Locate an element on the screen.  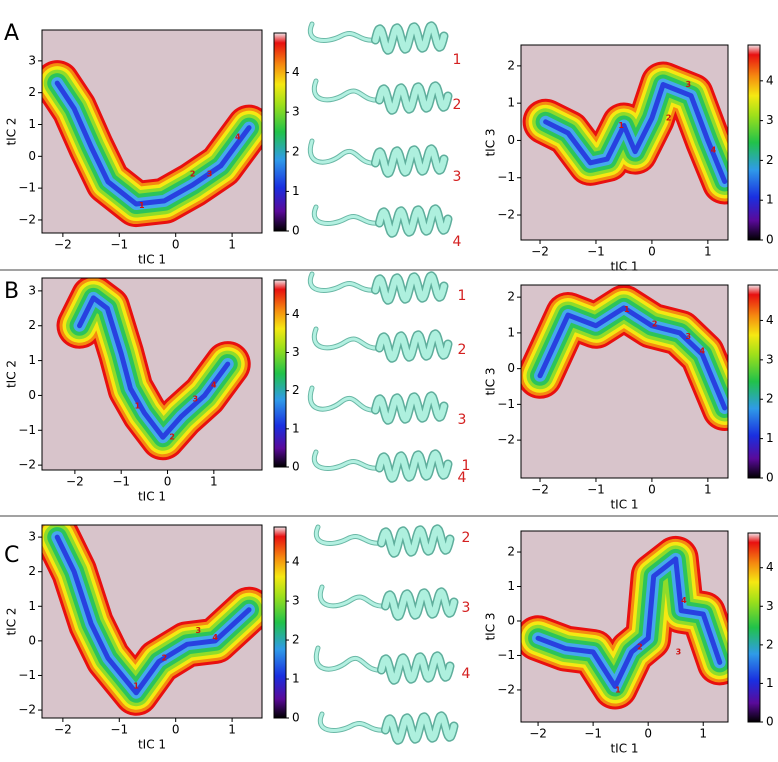
state-label: 2 is located at coordinates (640, 646).